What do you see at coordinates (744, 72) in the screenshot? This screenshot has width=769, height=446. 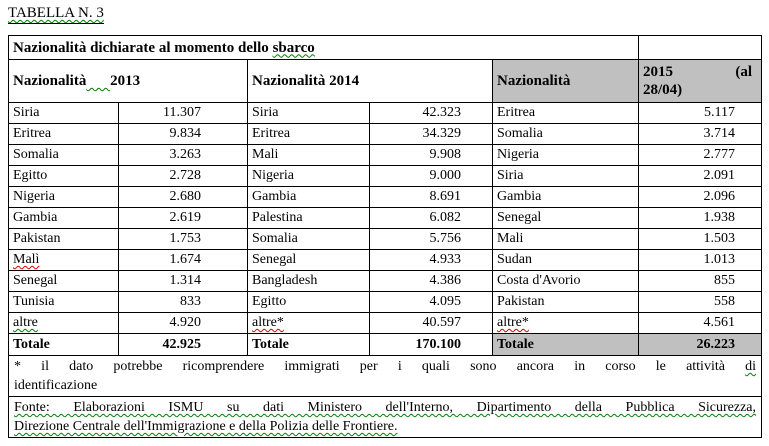 I see `header-2015-year-right: (al` at bounding box center [744, 72].